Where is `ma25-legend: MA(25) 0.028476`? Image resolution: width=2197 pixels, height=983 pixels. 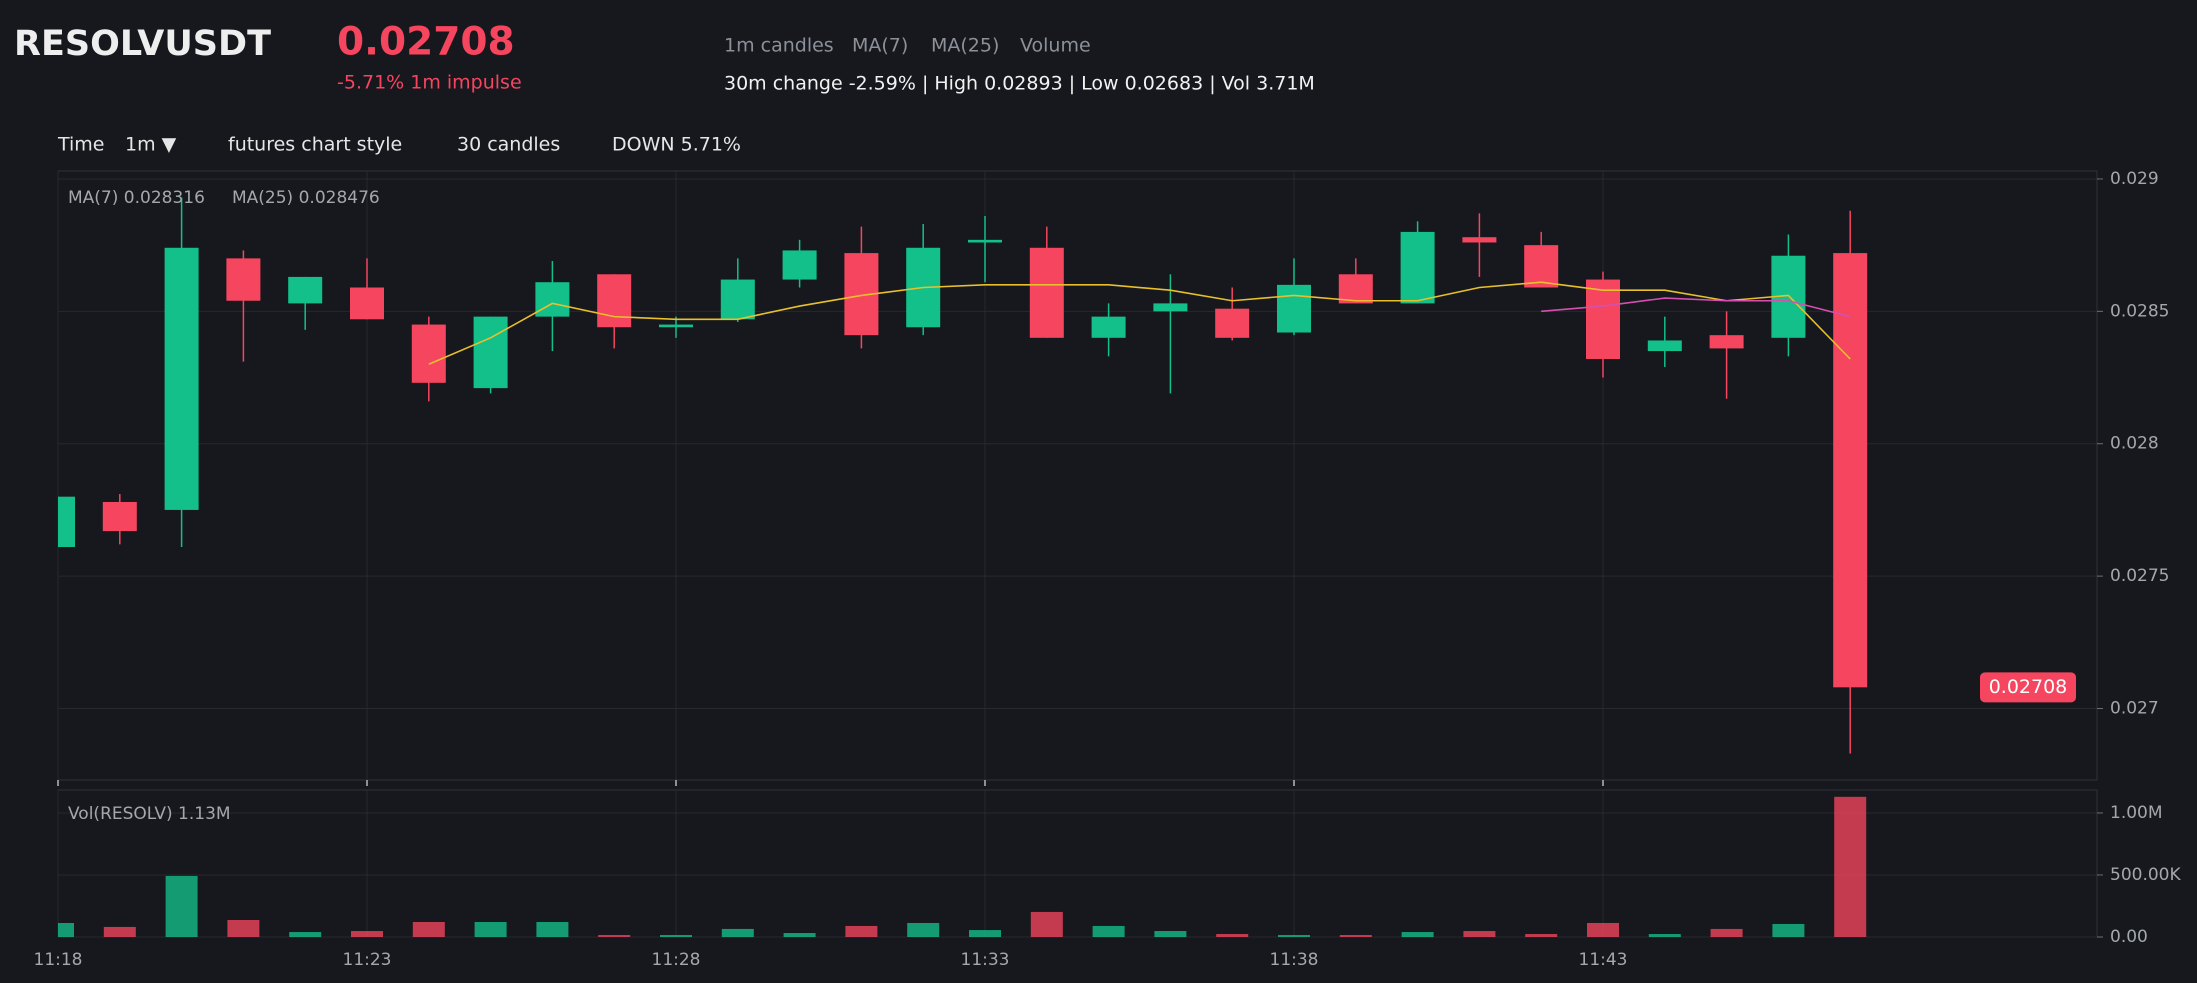
ma25-legend: MA(25) 0.028476 is located at coordinates (306, 198).